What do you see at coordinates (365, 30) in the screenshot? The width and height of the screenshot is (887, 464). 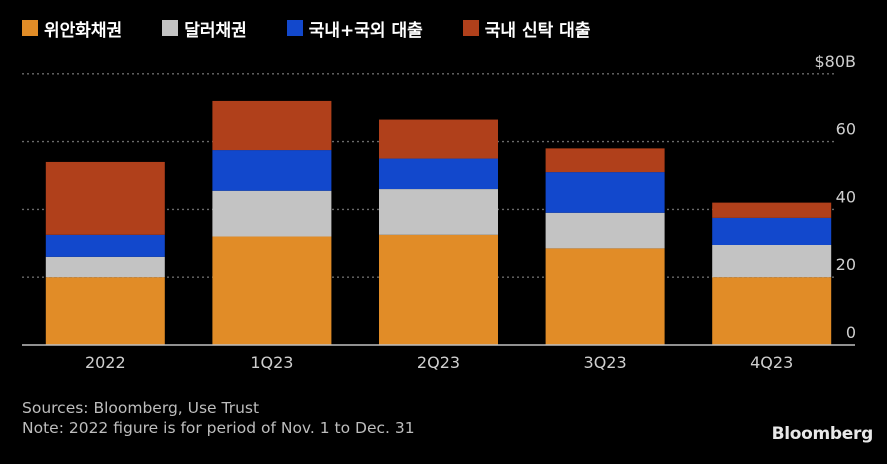 I see `legend-label: 국내+국외 대출` at bounding box center [365, 30].